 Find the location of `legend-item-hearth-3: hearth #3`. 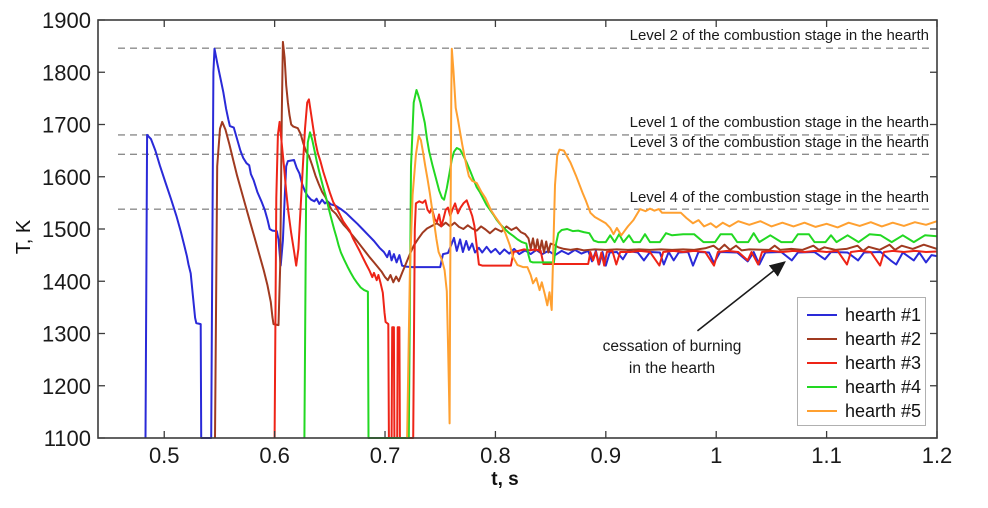

legend-item-hearth-3: hearth #3 is located at coordinates (861, 363).